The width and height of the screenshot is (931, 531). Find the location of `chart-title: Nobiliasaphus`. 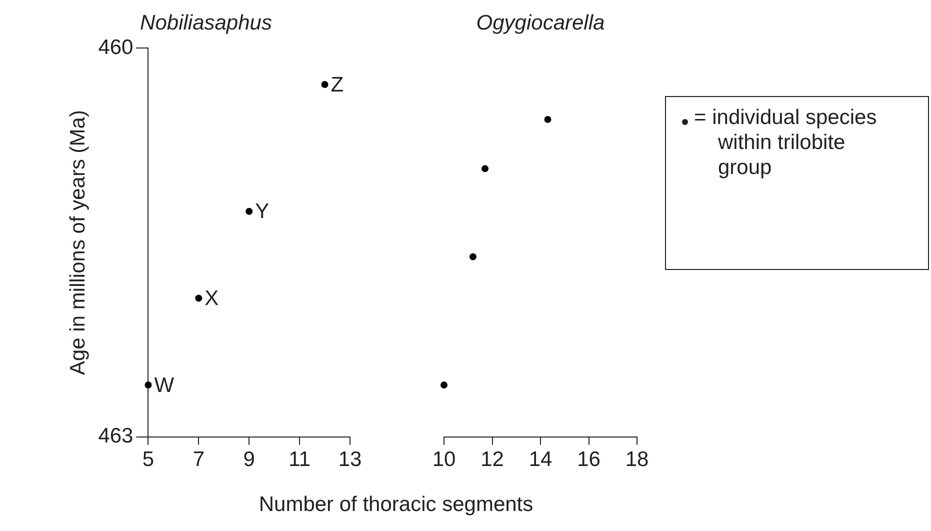

chart-title: Nobiliasaphus is located at coordinates (206, 22).